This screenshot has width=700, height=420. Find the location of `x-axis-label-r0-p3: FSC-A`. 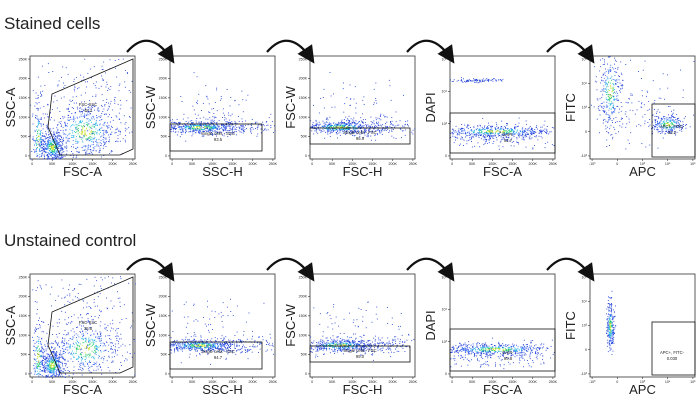

x-axis-label-r0-p3: FSC-A is located at coordinates (502, 171).